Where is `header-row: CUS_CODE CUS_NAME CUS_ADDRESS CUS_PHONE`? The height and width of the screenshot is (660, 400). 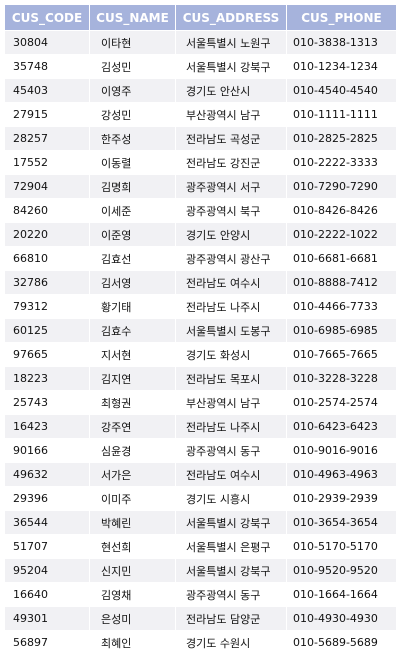 header-row: CUS_CODE CUS_NAME CUS_ADDRESS CUS_PHONE is located at coordinates (200, 17).